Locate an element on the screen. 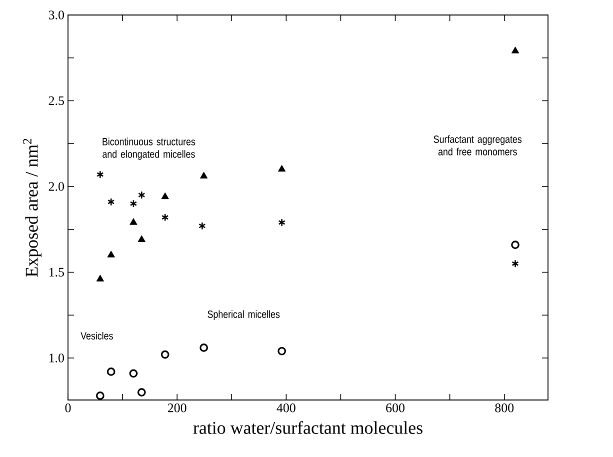  x-tick-label: 200 is located at coordinates (177, 408).